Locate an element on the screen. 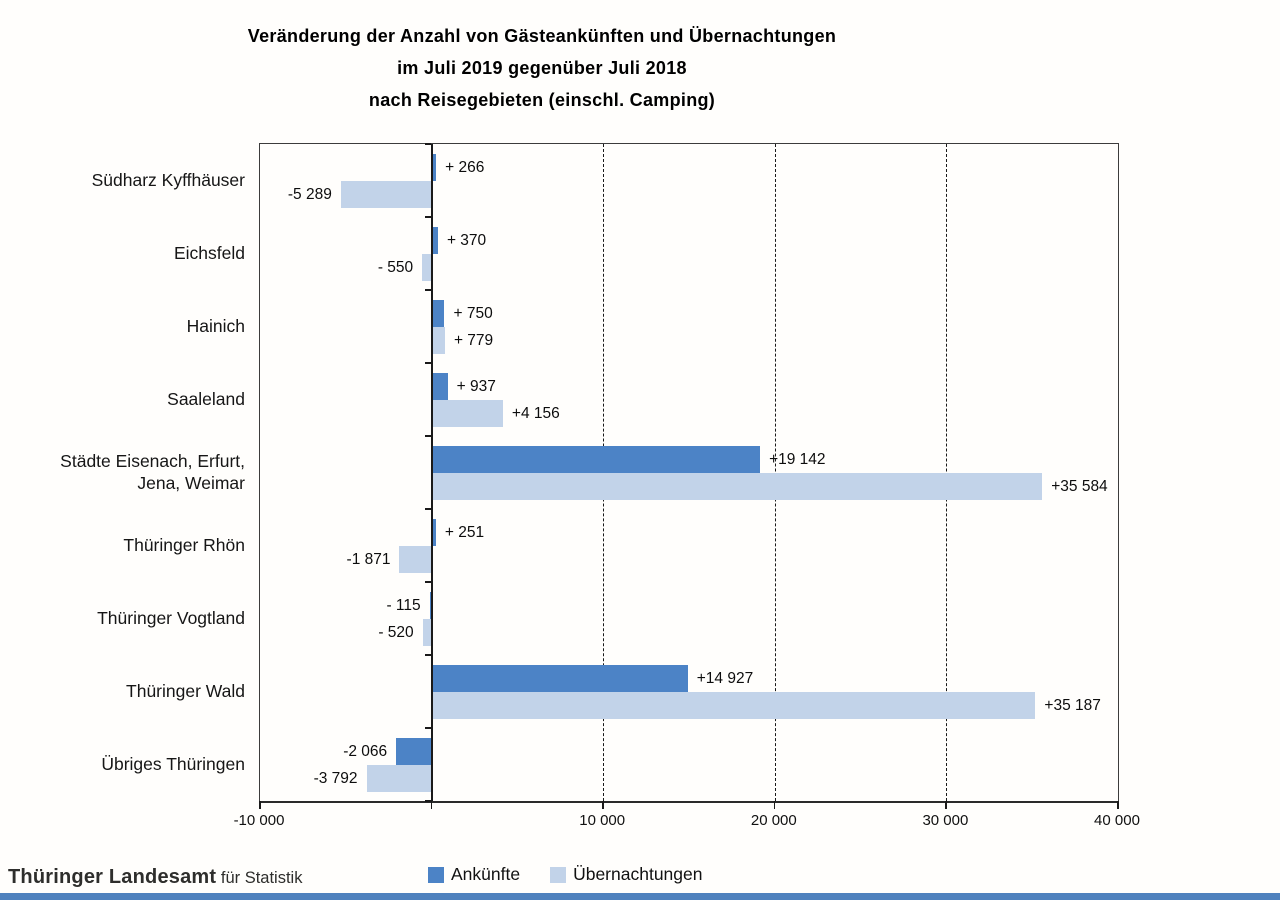  category-label: Südharz Kyffhäuser is located at coordinates (168, 179).